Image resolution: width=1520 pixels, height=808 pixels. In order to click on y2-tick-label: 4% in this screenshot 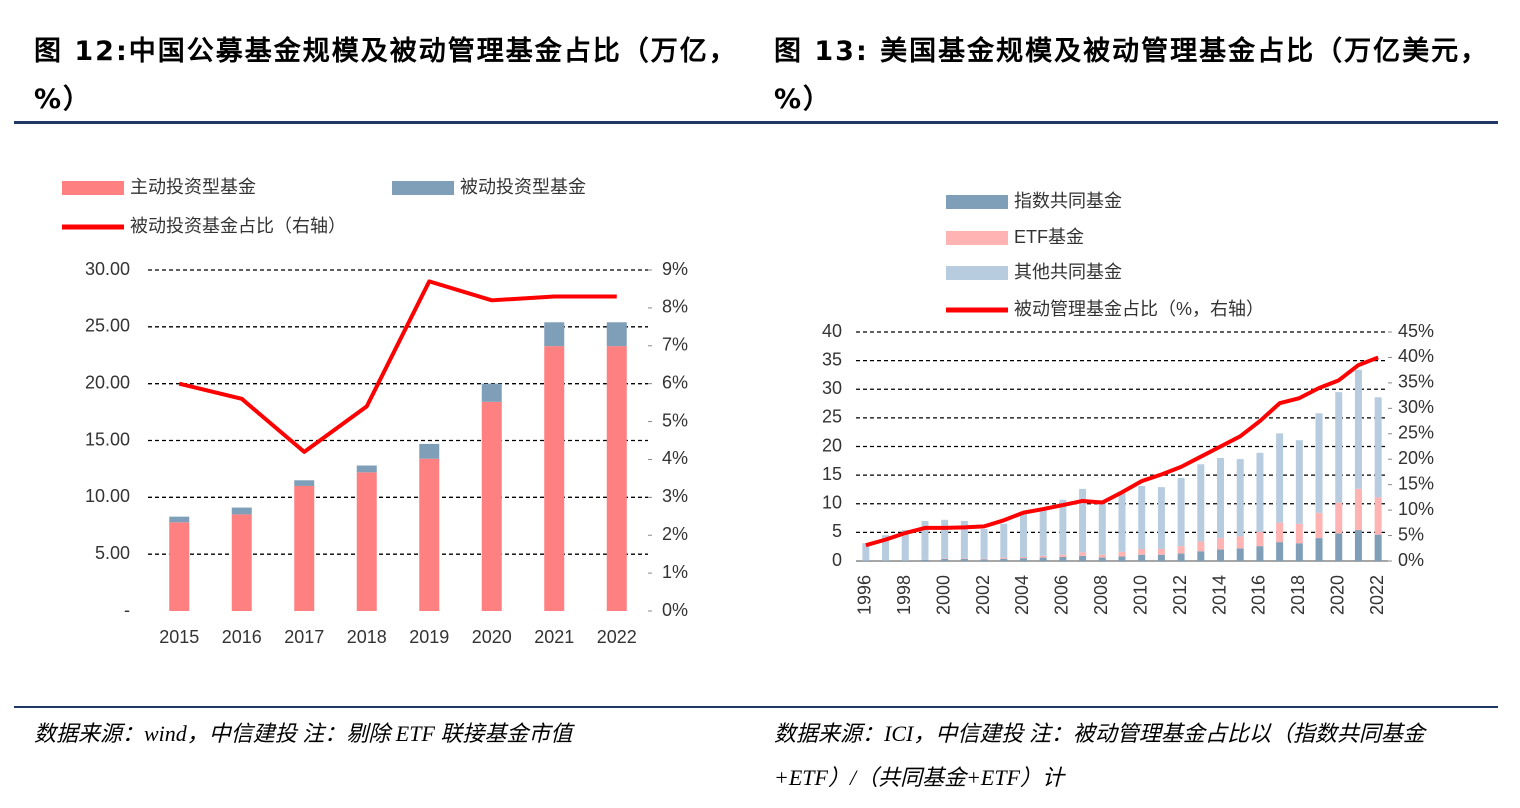, I will do `click(675, 458)`.